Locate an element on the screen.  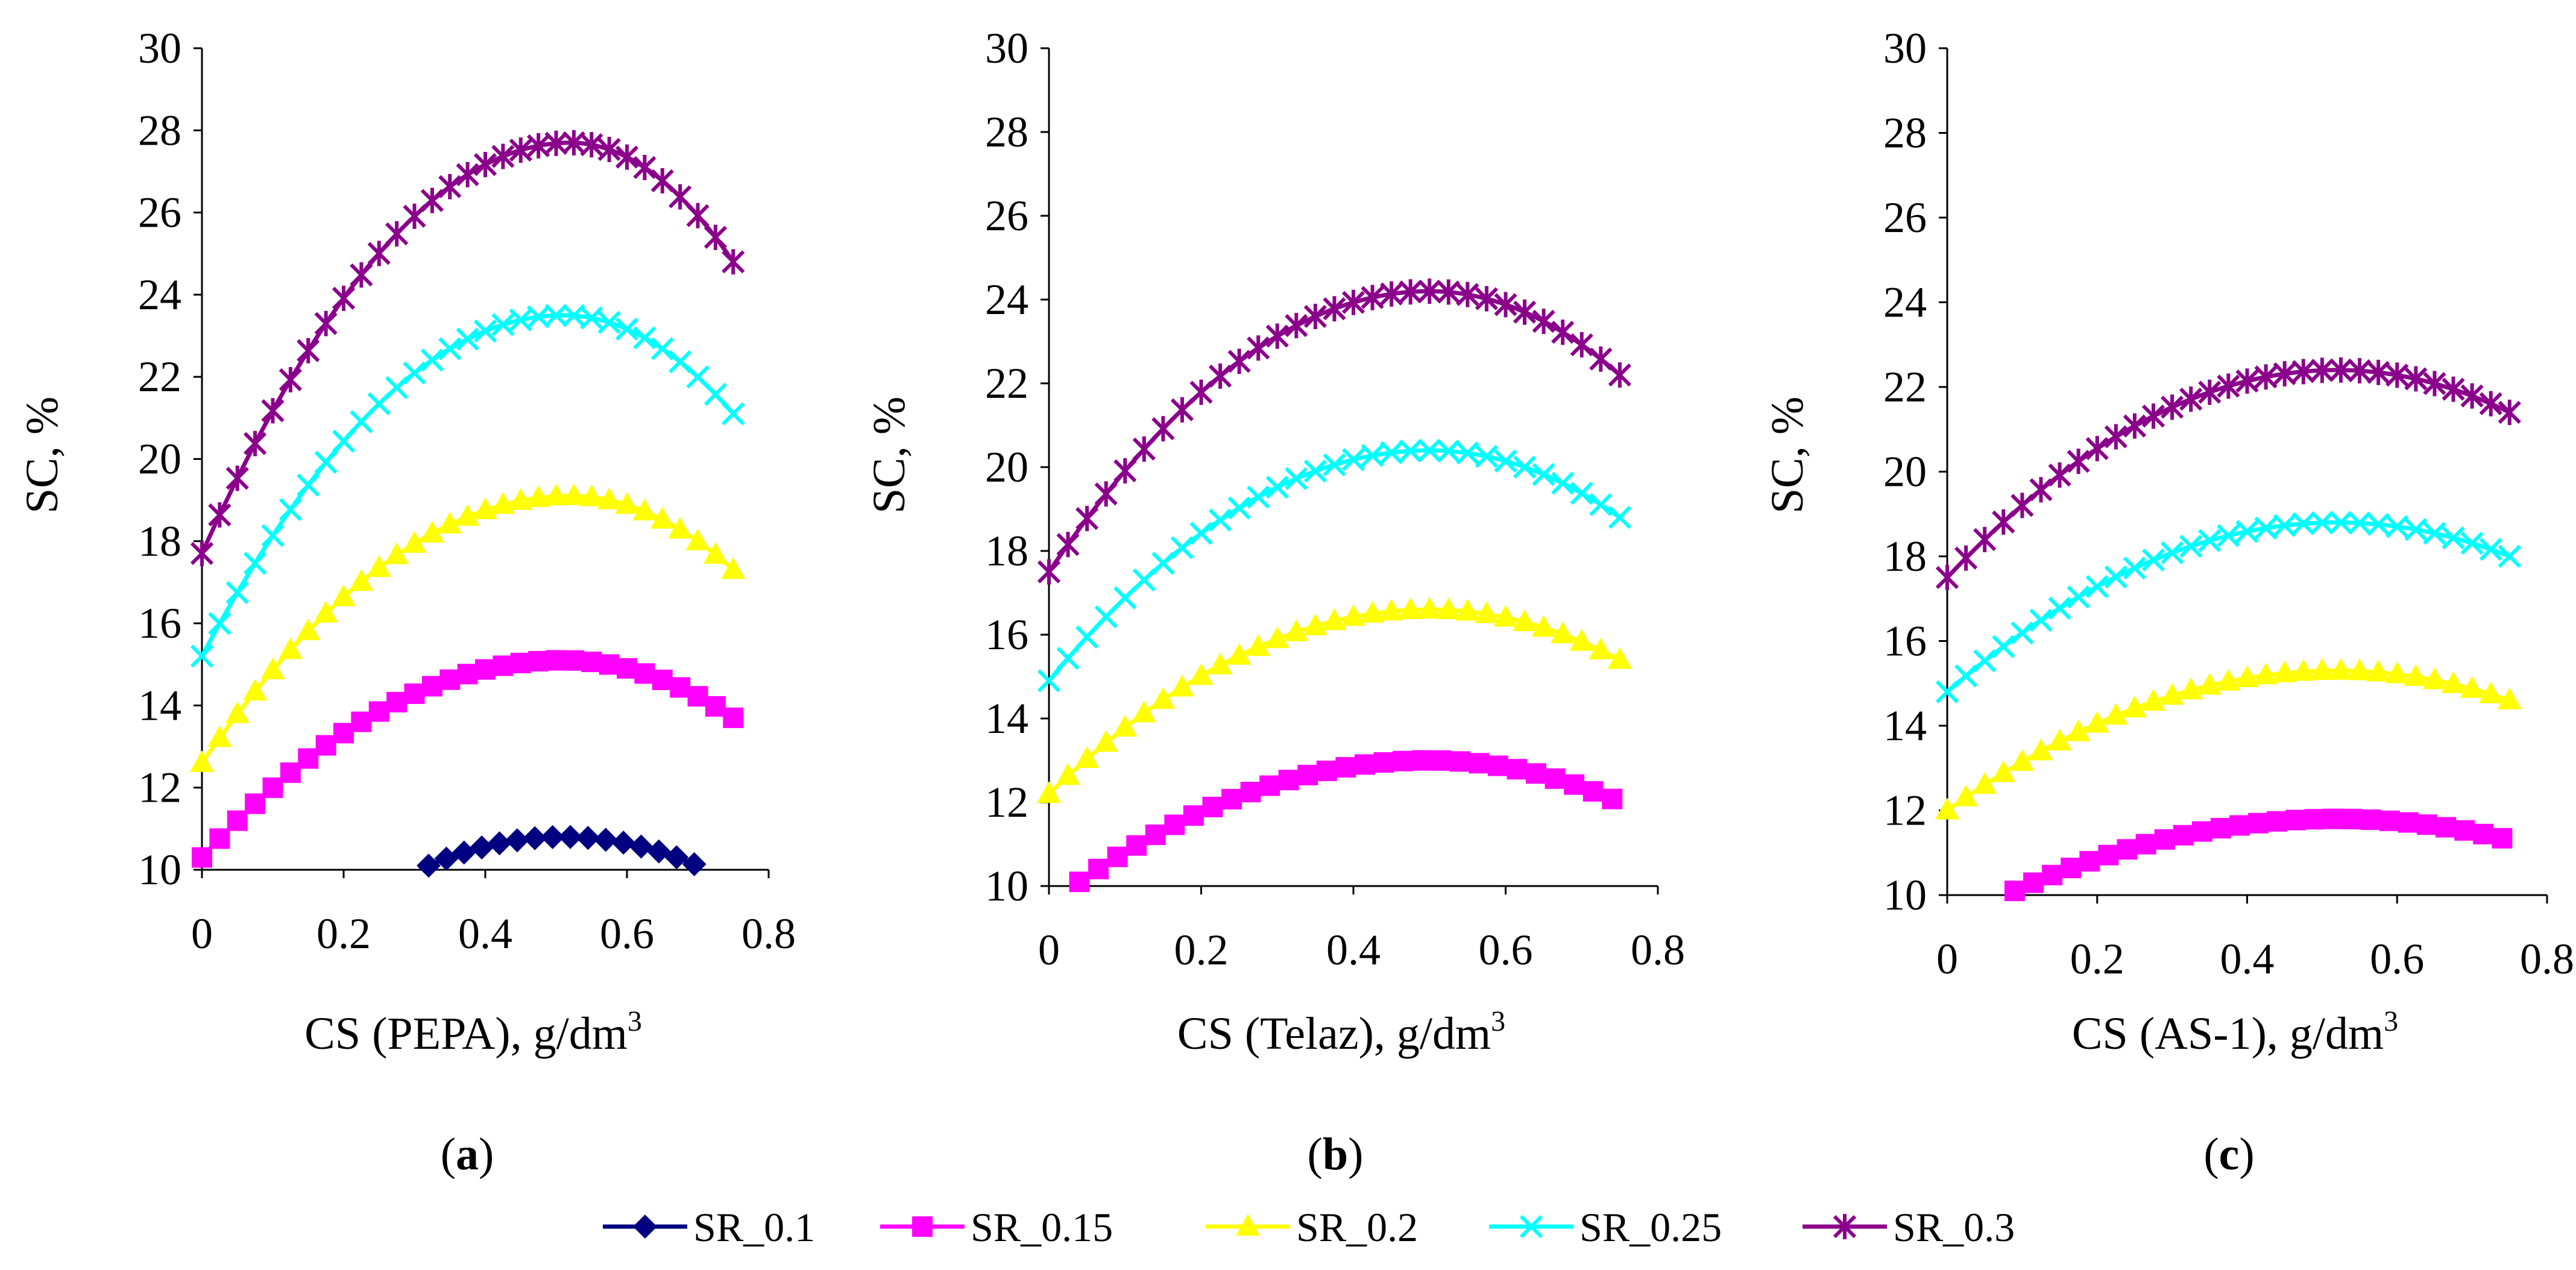
x-axis-title-text: CS (Telaz), g/dm is located at coordinates (1334, 1033).